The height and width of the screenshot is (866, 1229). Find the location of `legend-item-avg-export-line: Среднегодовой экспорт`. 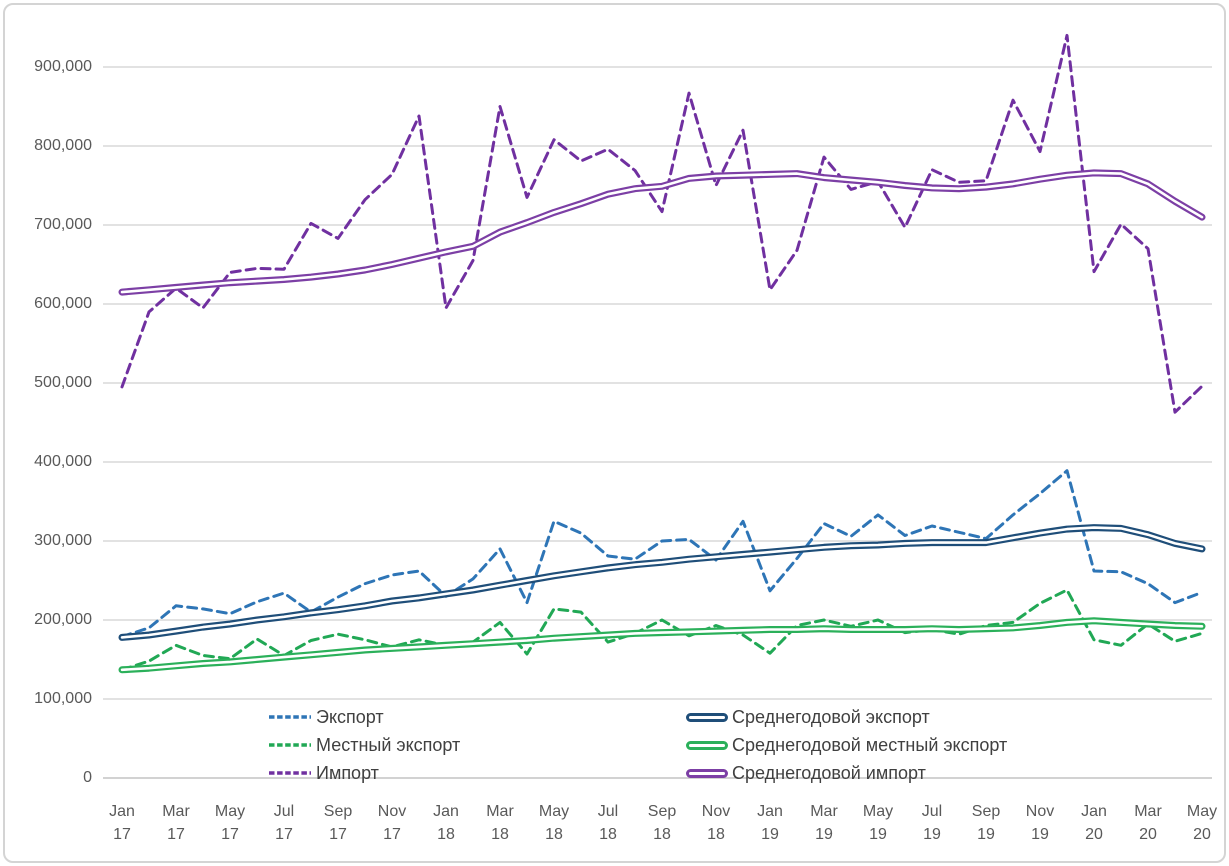

legend-item-avg-export-line: Среднегодовой экспорт is located at coordinates (808, 717).